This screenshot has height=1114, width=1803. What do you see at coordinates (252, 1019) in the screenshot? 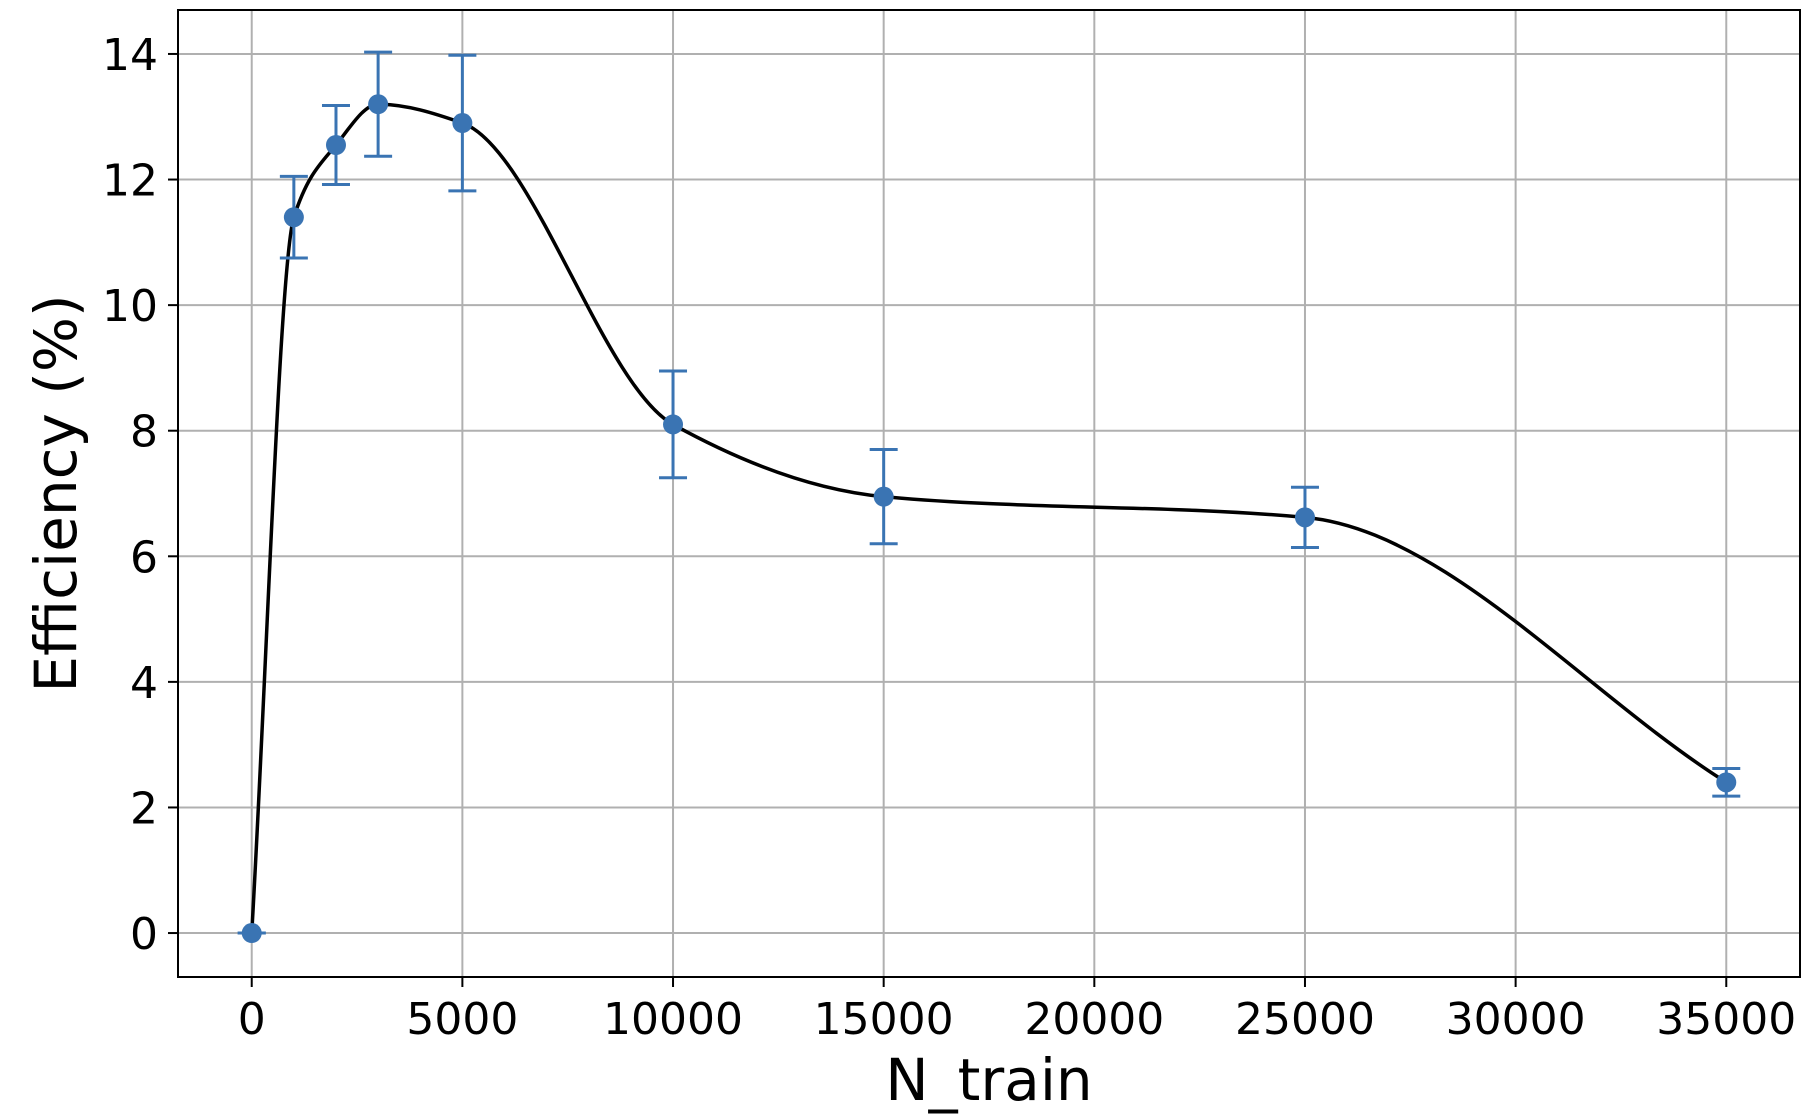
I see `x-tick-label: 0` at bounding box center [252, 1019].